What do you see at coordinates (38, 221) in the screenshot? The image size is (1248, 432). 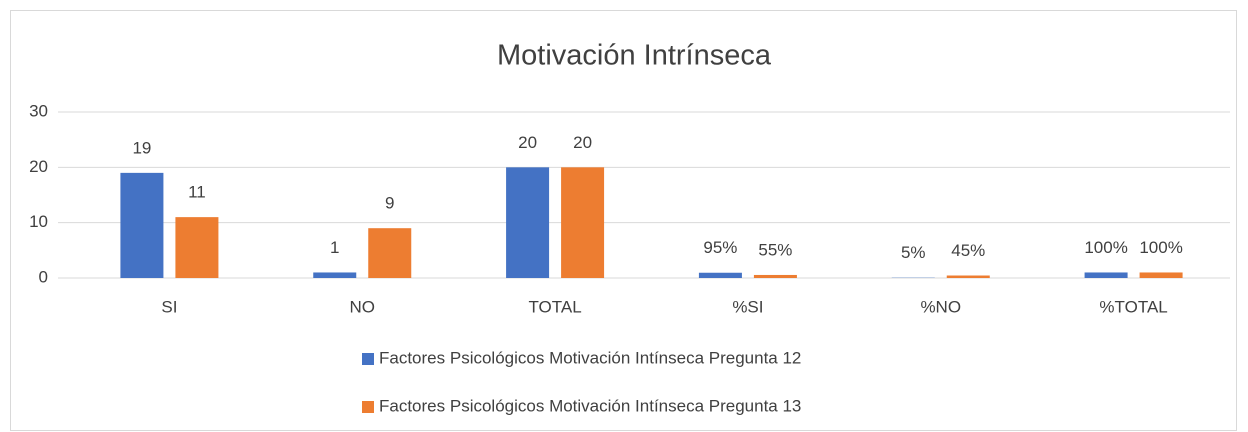 I see `y-tick-label: 10` at bounding box center [38, 221].